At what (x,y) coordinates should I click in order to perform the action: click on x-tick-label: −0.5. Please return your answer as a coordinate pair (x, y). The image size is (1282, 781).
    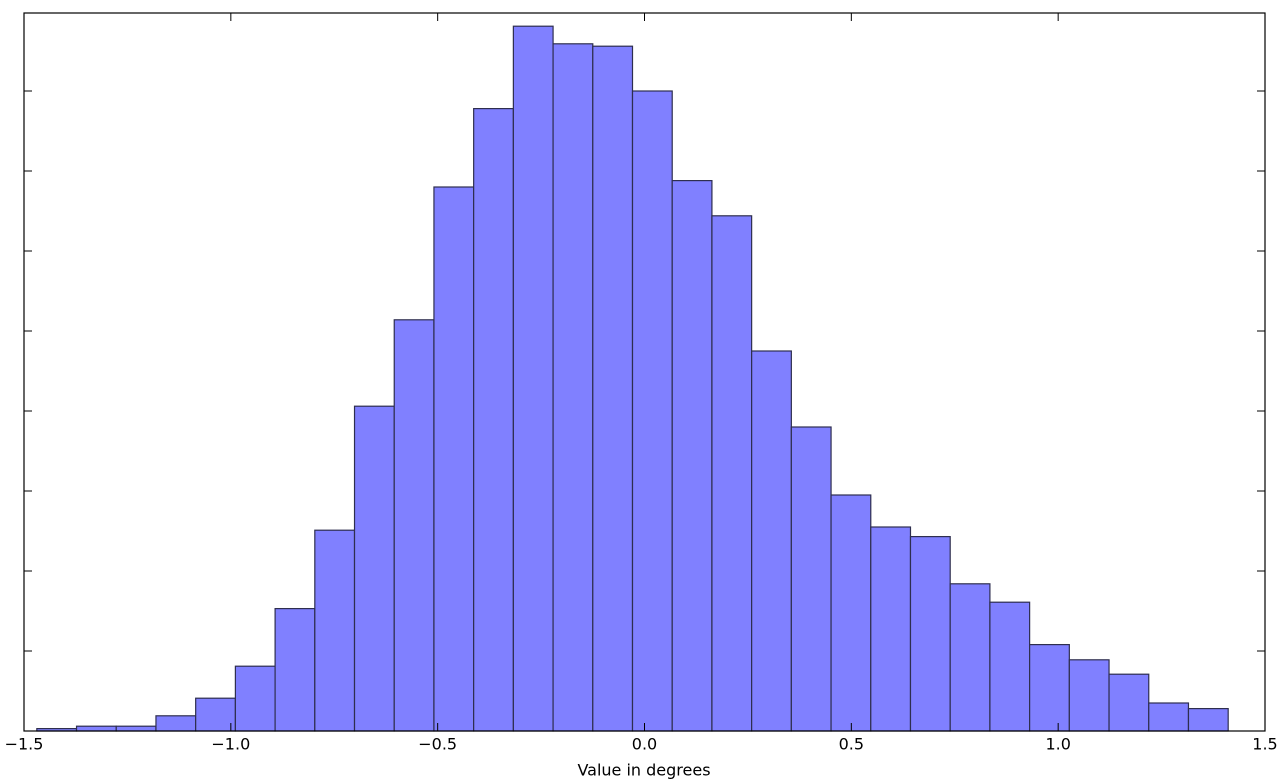
    Looking at the image, I should click on (437, 744).